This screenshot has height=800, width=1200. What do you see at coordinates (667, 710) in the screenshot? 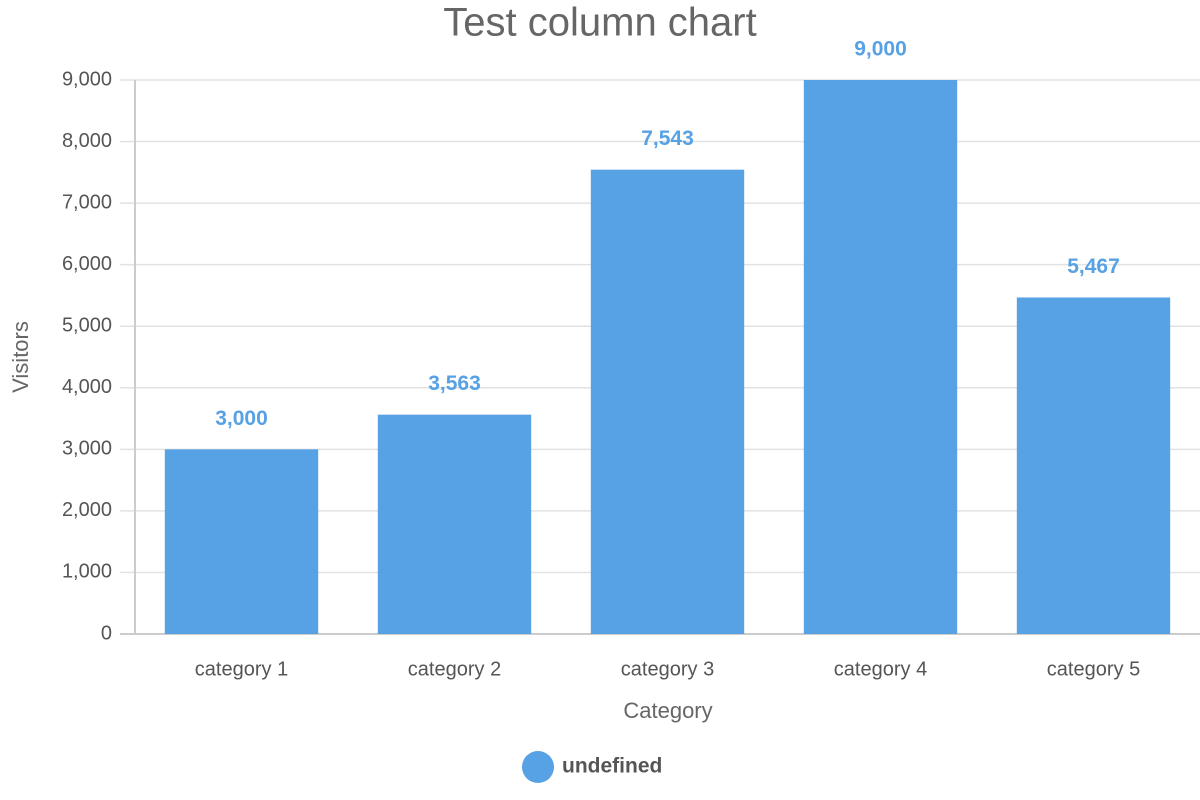
I see `x-axis-title: Category` at bounding box center [667, 710].